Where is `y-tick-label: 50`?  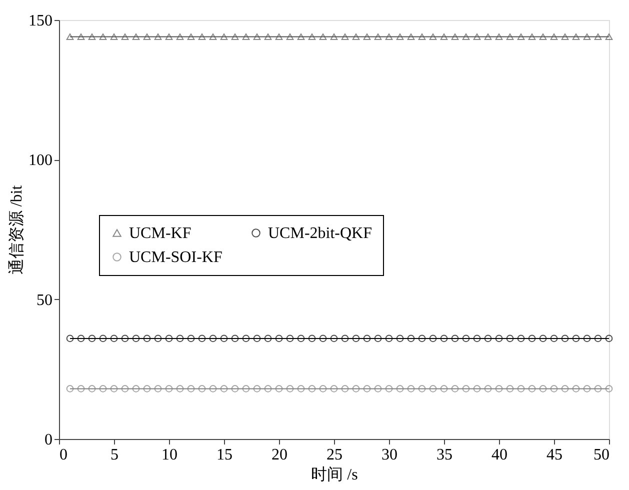 y-tick-label: 50 is located at coordinates (44, 300).